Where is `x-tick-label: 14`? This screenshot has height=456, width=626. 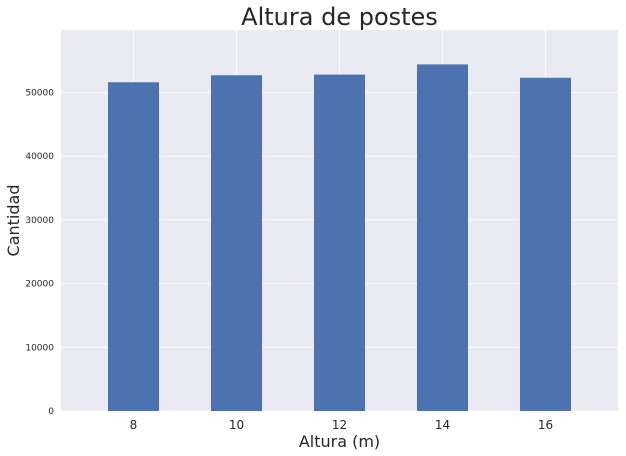
x-tick-label: 14 is located at coordinates (442, 425).